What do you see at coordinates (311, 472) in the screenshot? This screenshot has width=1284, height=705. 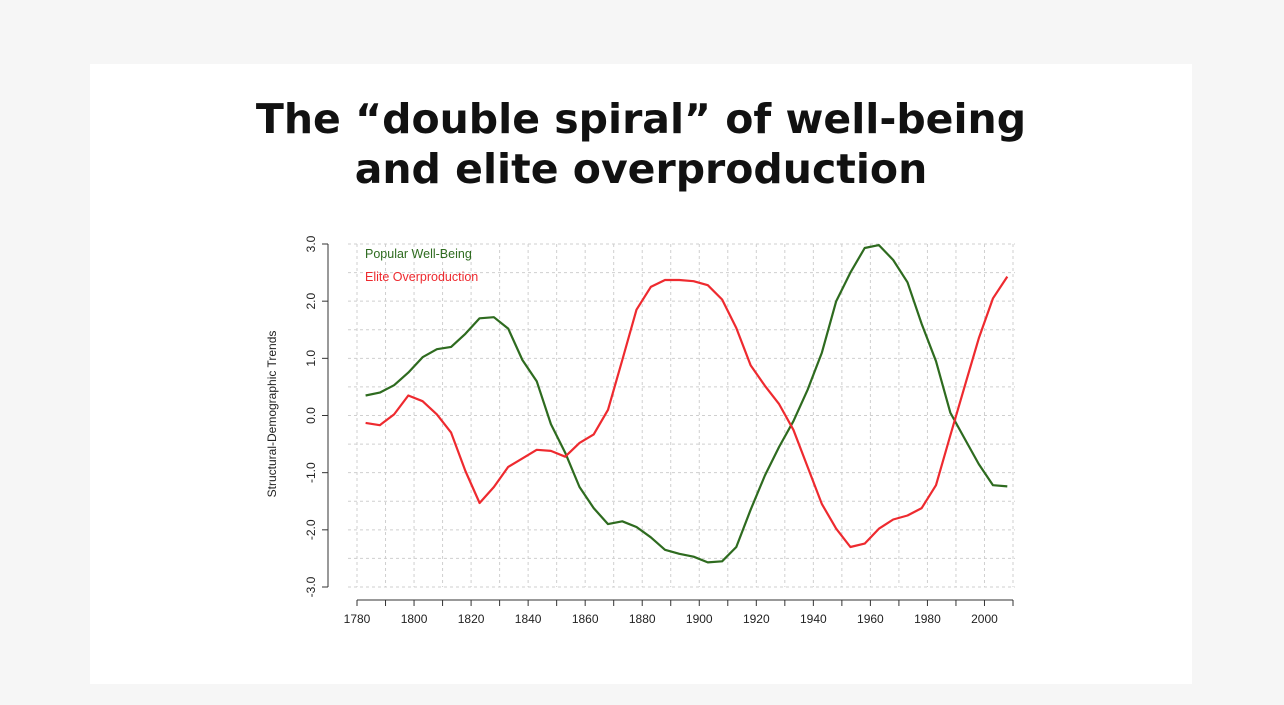 I see `y-tick-label: -1.0` at bounding box center [311, 472].